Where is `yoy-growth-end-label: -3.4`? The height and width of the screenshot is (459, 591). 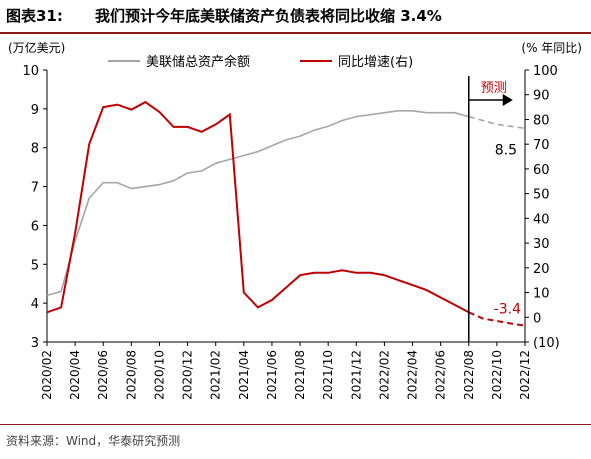
yoy-growth-end-label: -3.4 is located at coordinates (507, 310).